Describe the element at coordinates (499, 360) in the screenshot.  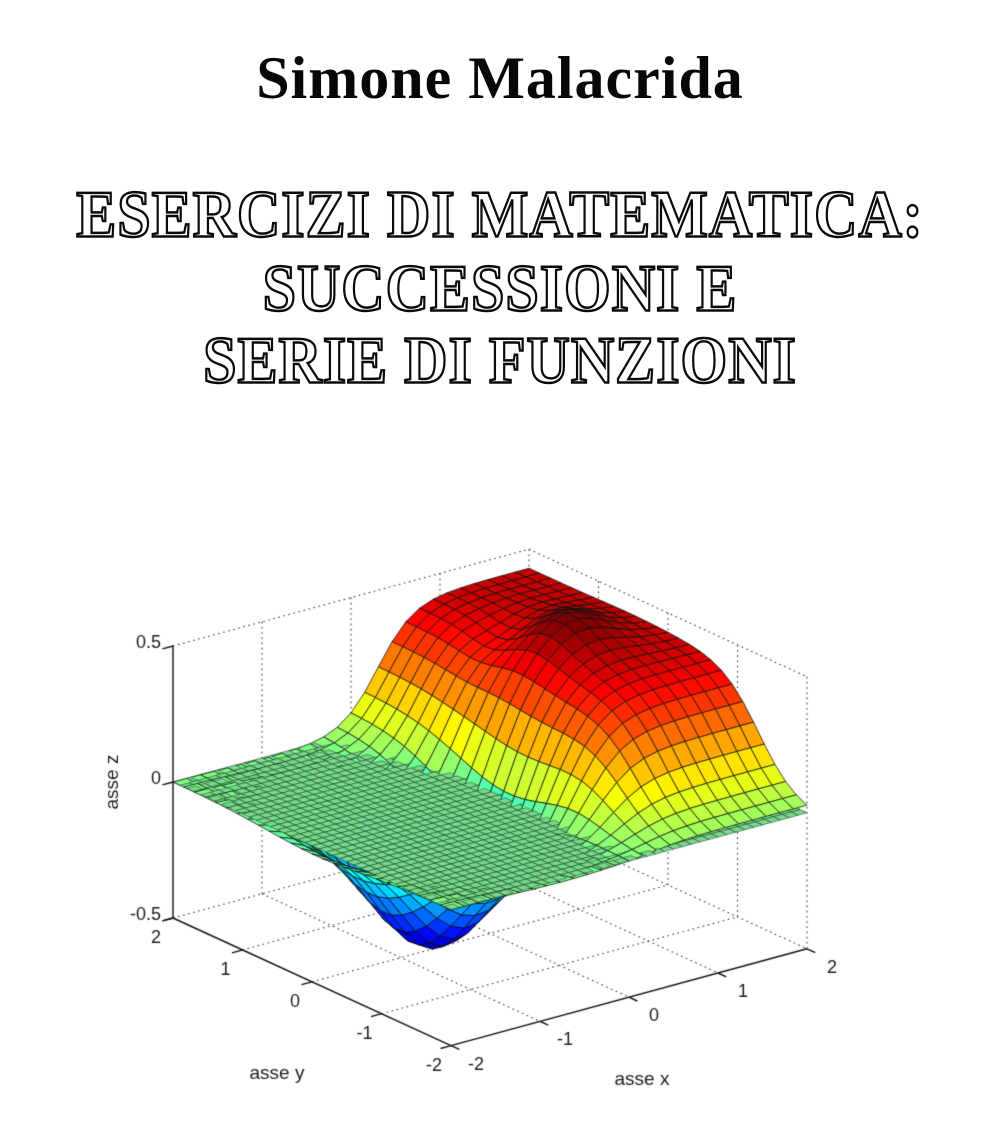
I see `title-line-3: SERIE DI FUNZIONI` at that location.